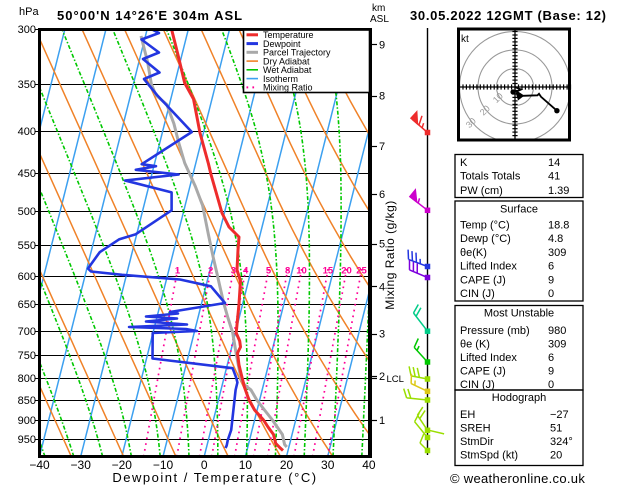 Image resolution: width=629 pixels, height=491 pixels. I want to click on svg-text: © weatheronline.co.uk, so click(517, 478).